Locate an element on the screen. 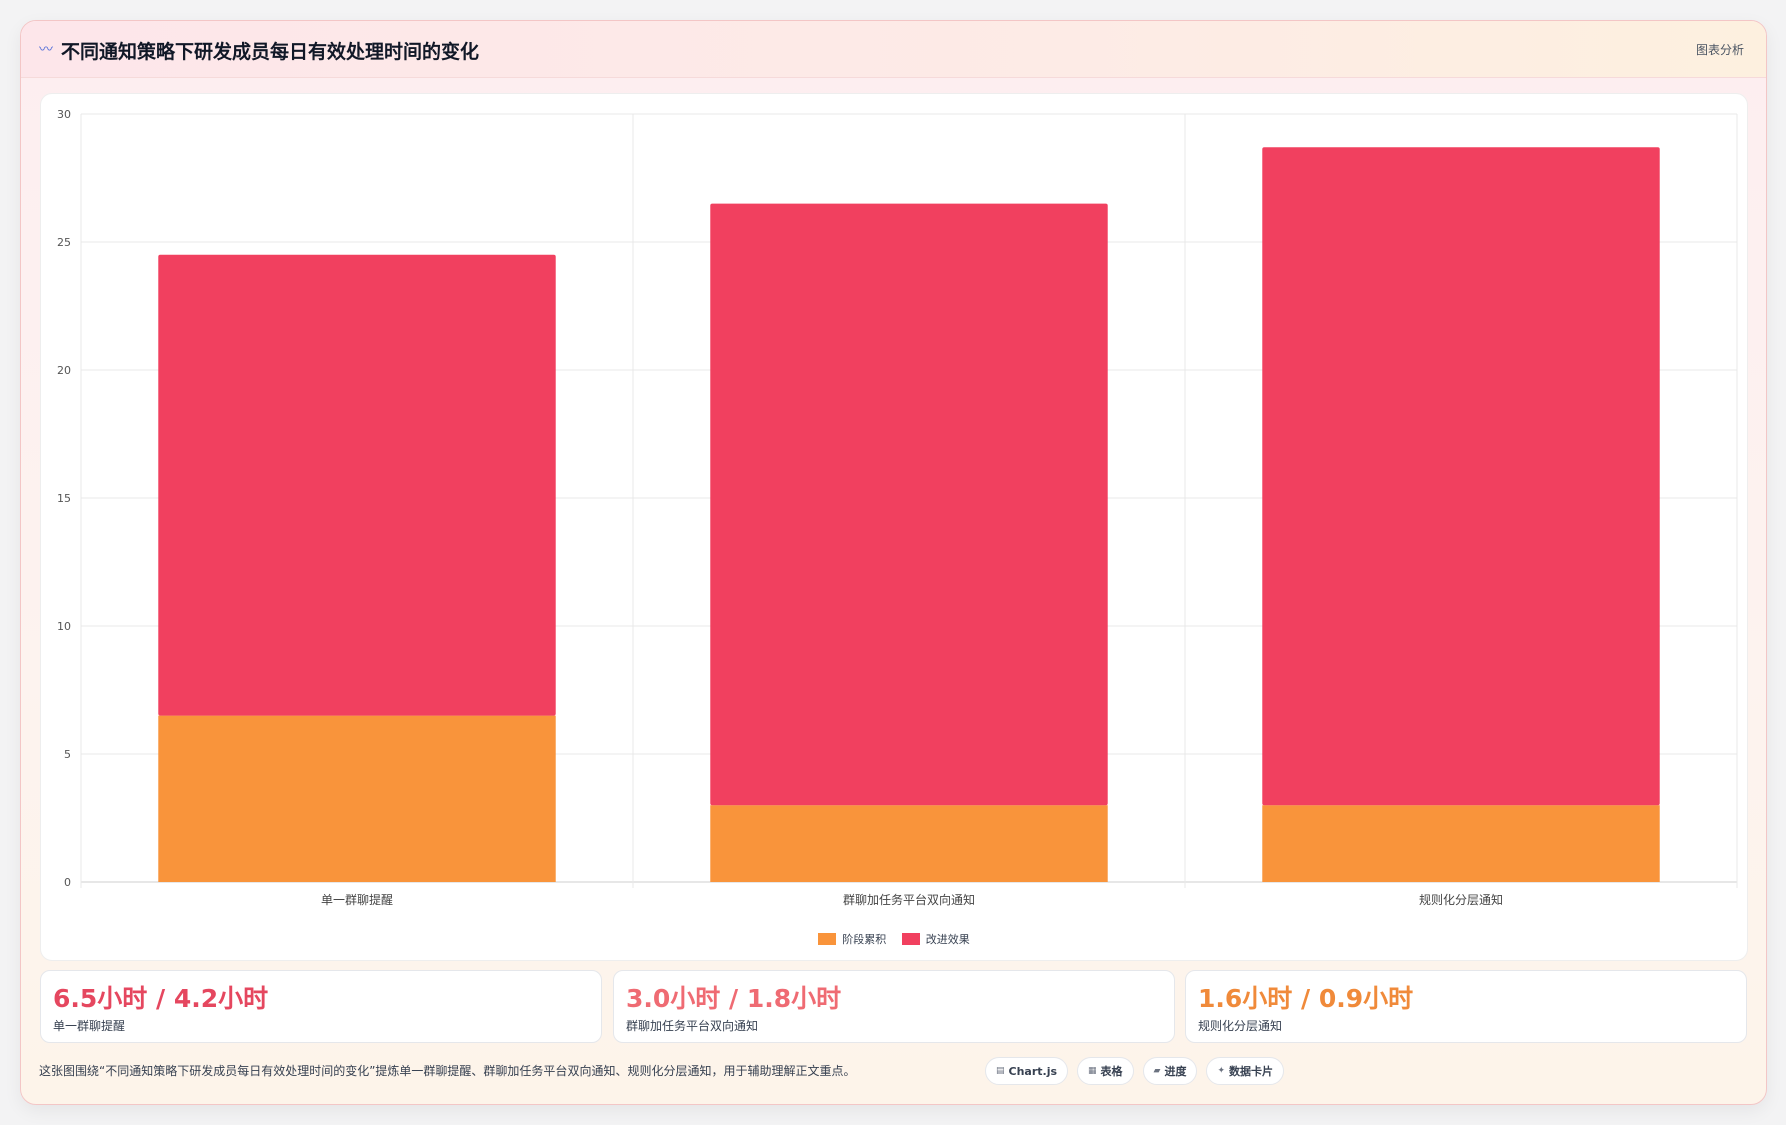 The height and width of the screenshot is (1125, 1786). stat-card-3: 1.6小时 / 0.9小时 规则化分层通知 is located at coordinates (1466, 1006).